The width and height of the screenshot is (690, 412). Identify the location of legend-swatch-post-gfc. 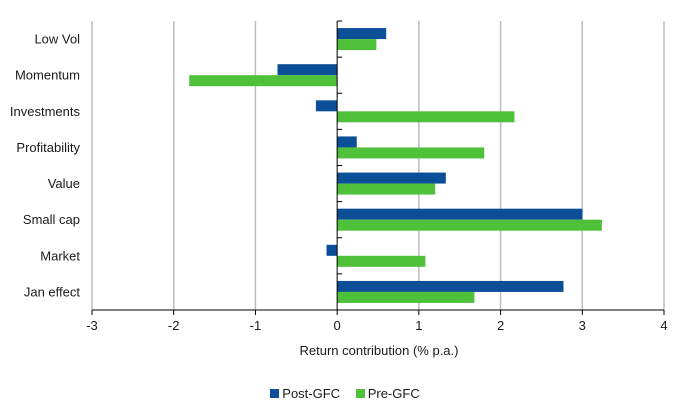
(275, 393).